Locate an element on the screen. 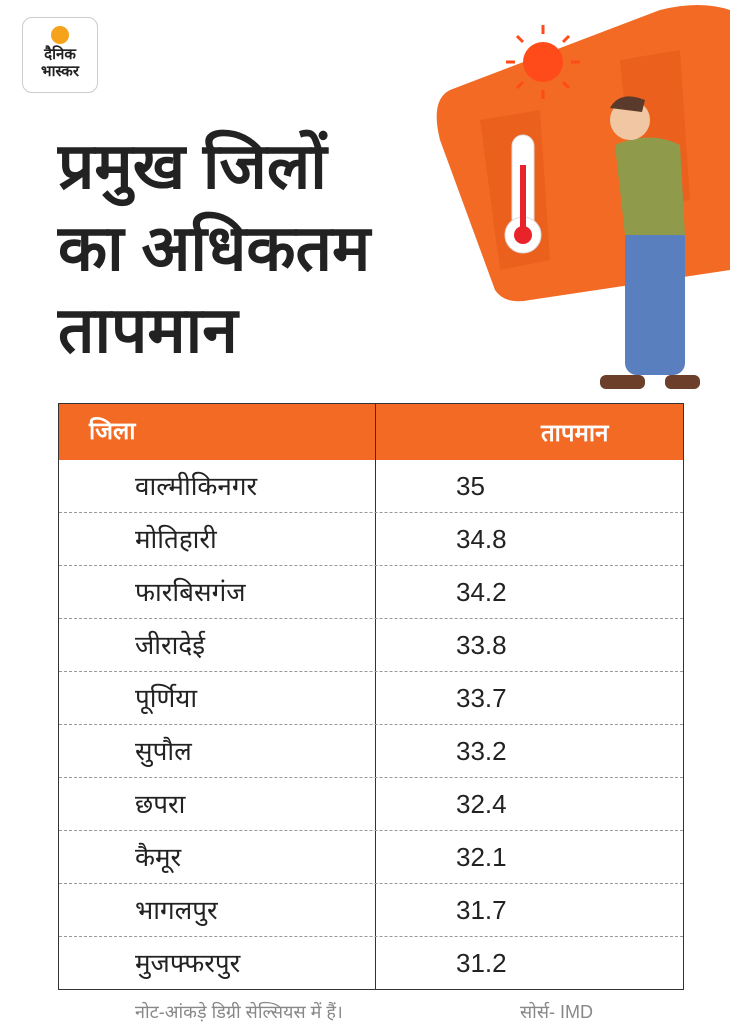 This screenshot has width=730, height=1033. district-cell: फारबिसगंज is located at coordinates (217, 592).